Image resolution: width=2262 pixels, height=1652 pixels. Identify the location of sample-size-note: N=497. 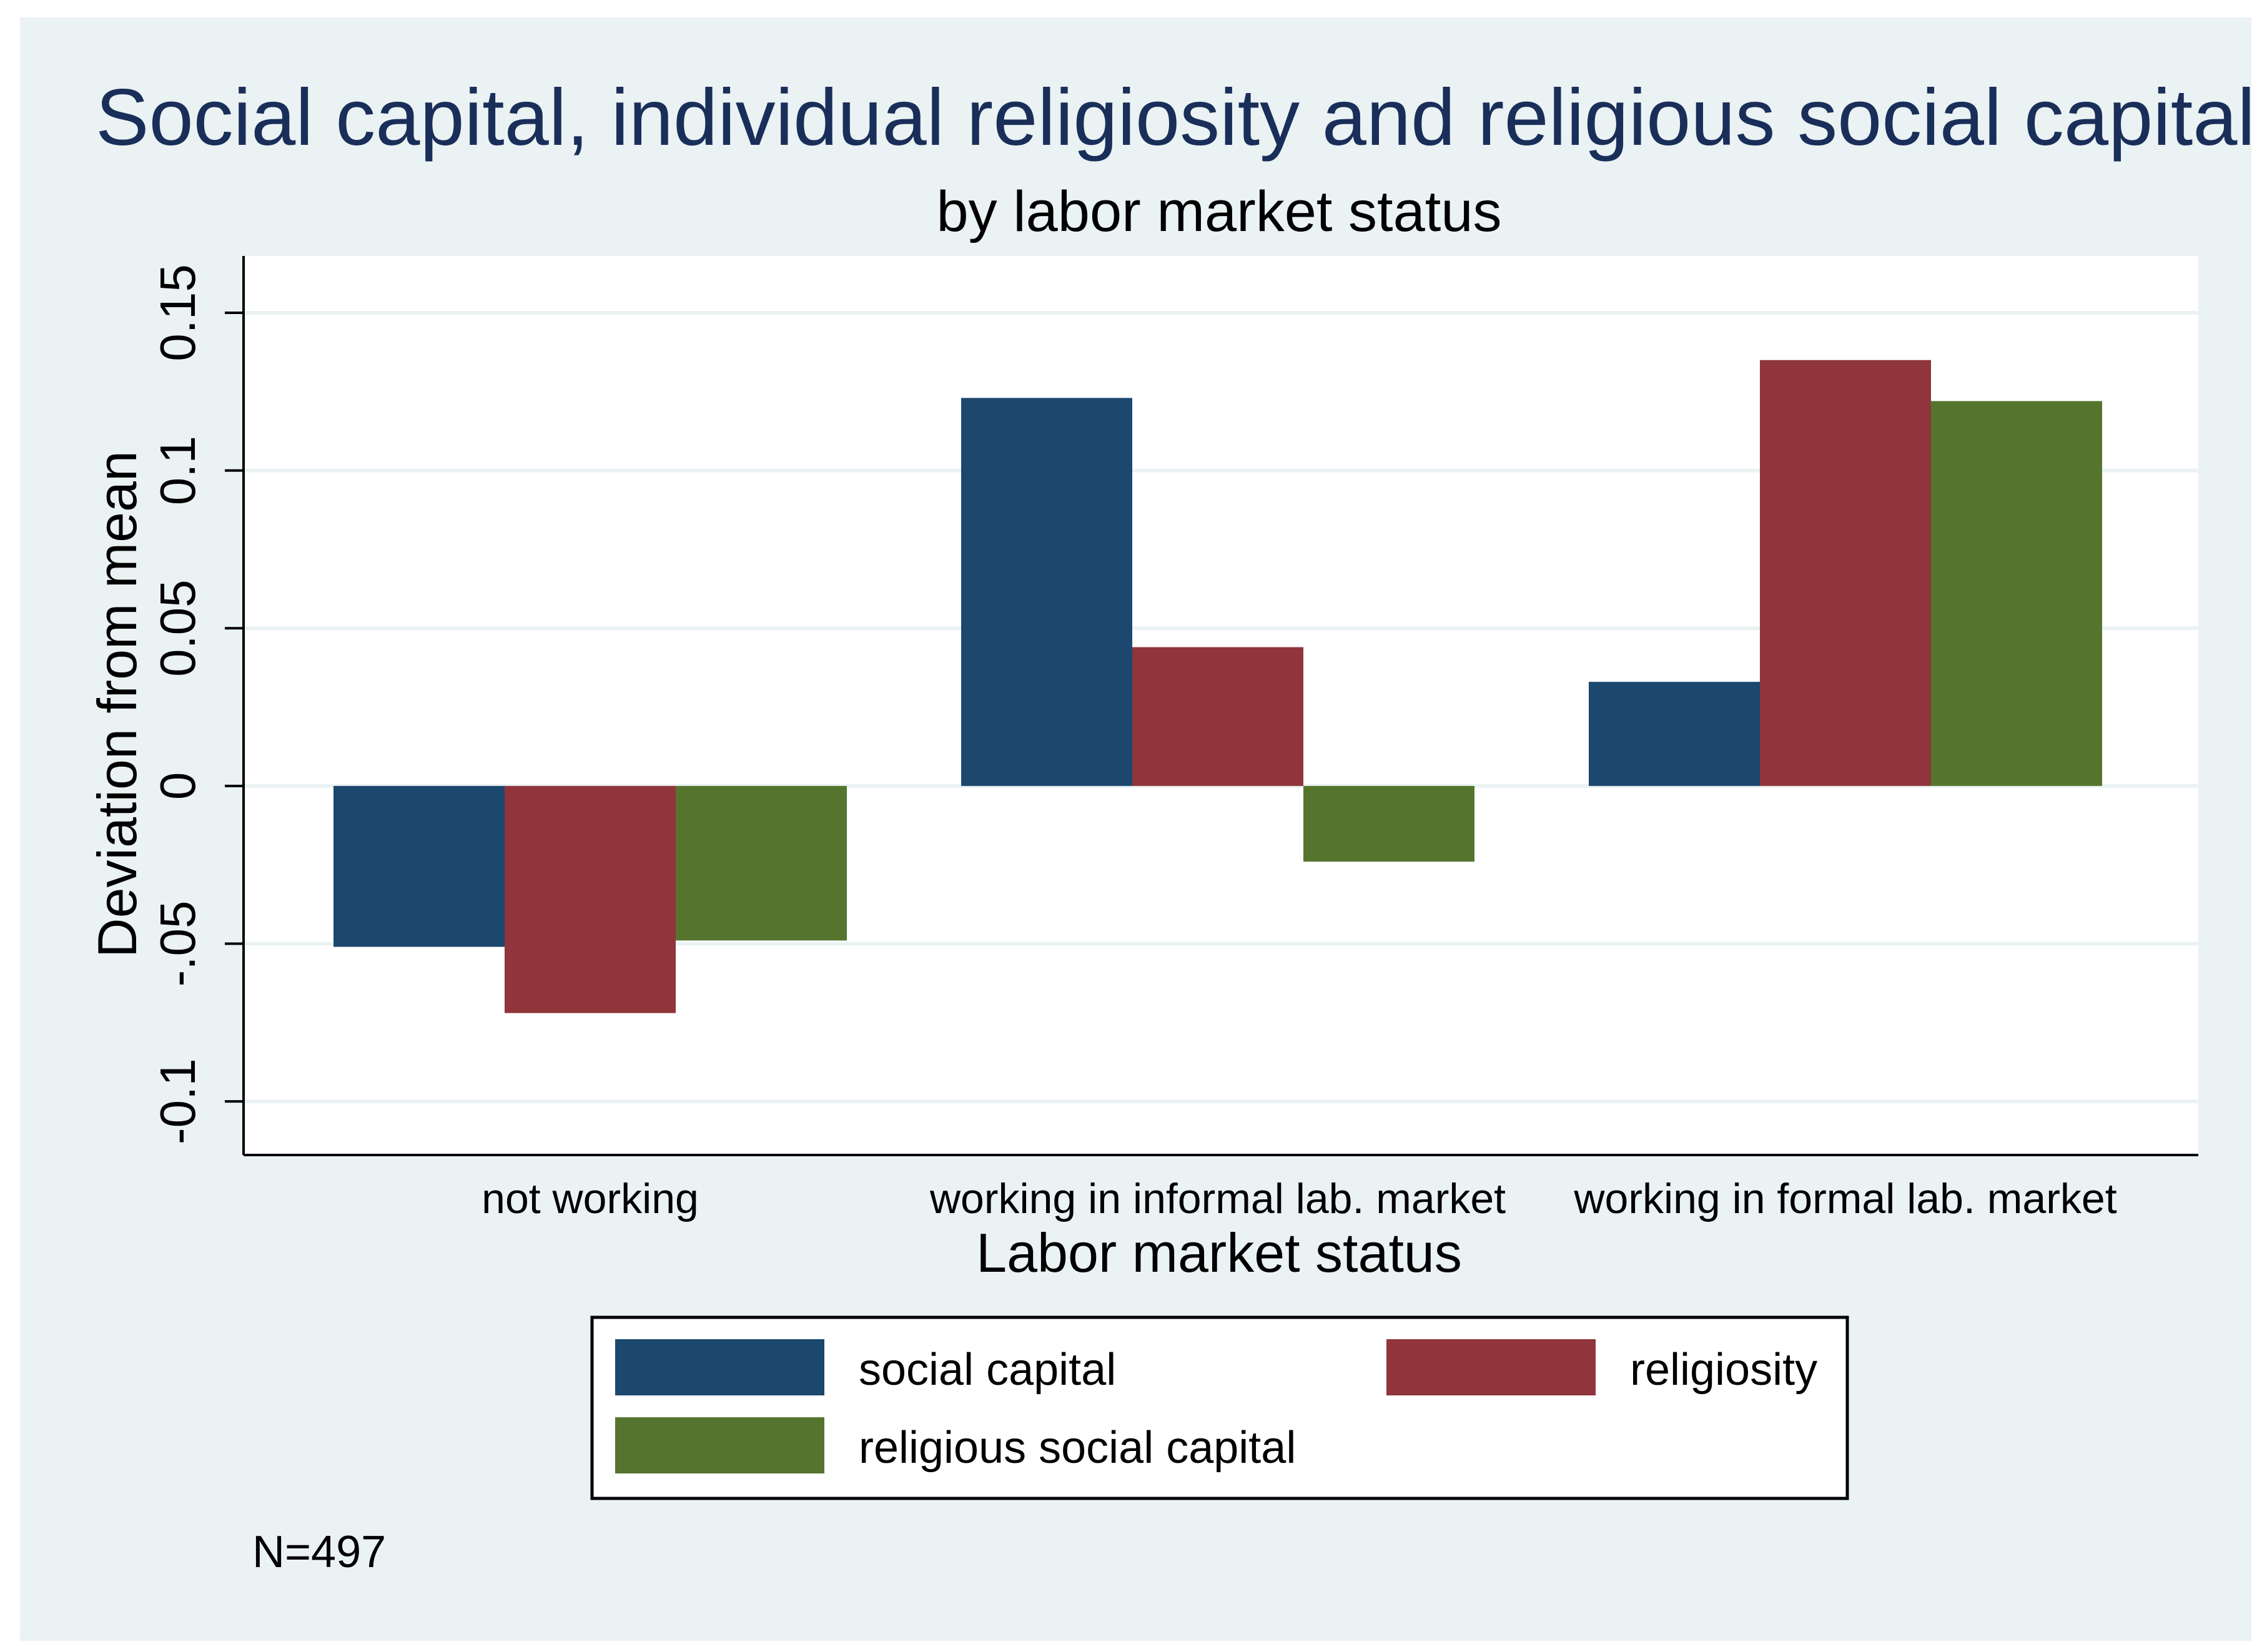
(319, 1552).